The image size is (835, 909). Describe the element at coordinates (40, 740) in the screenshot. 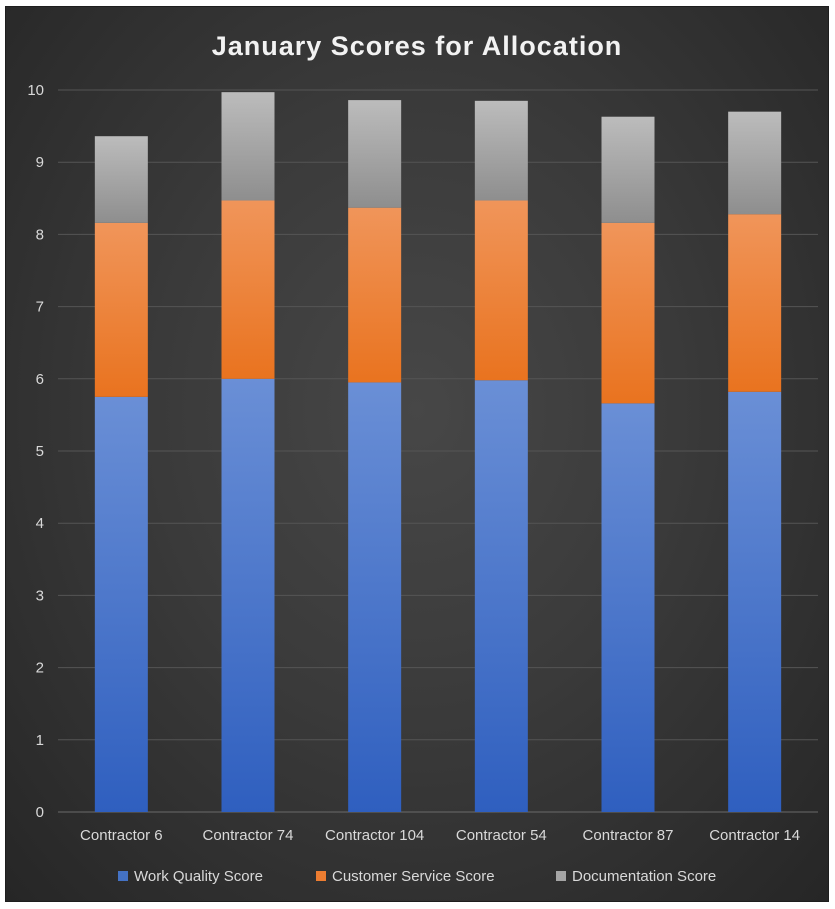

I see `y-tick-label: 1` at that location.